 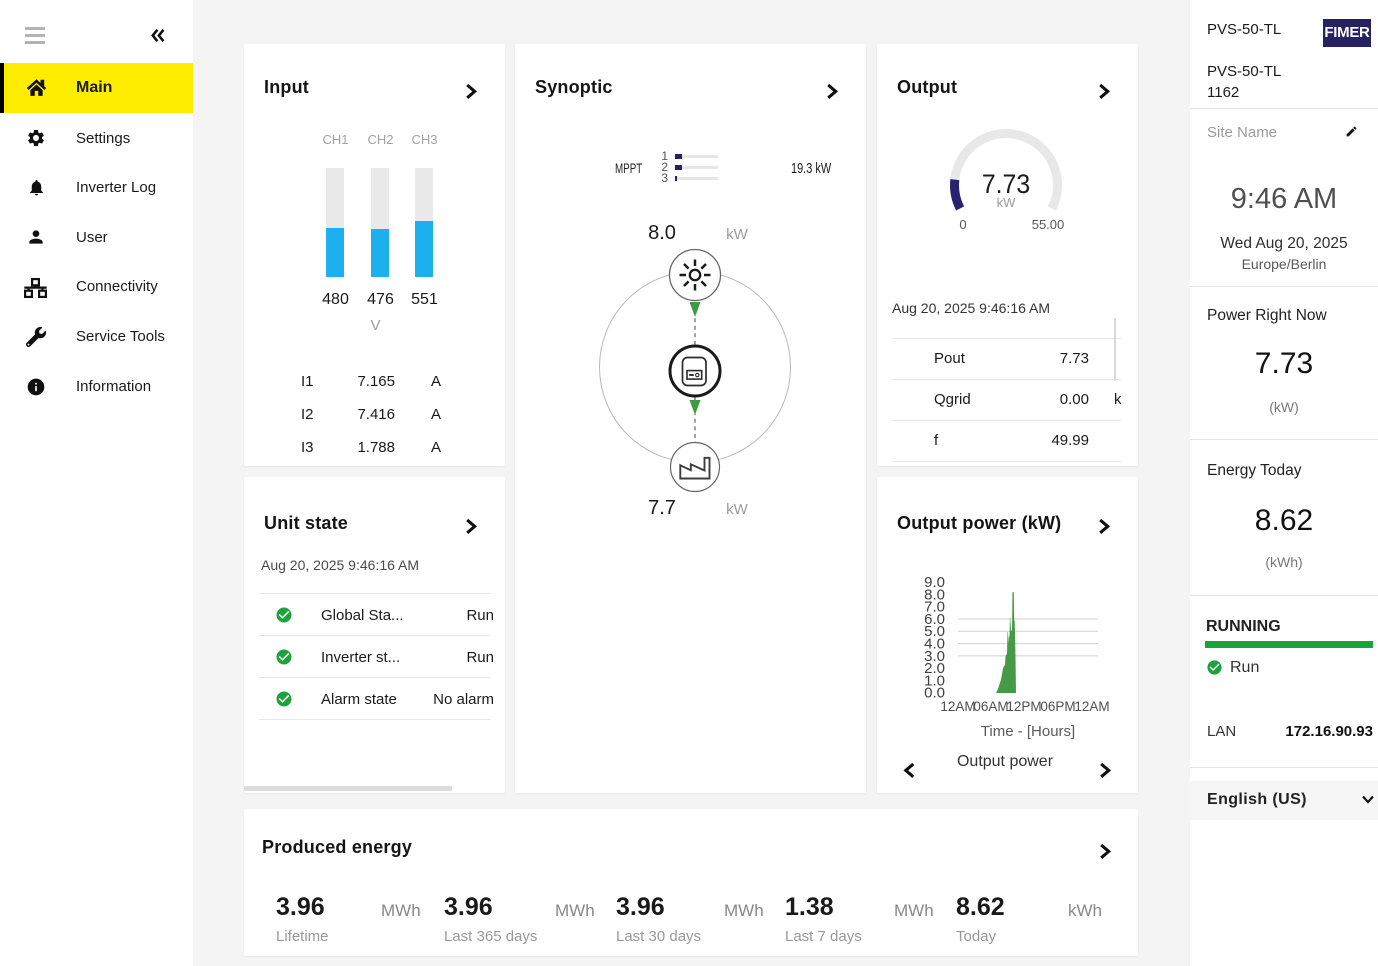 What do you see at coordinates (1023, 706) in the screenshot?
I see `svg-text: 12PM` at bounding box center [1023, 706].